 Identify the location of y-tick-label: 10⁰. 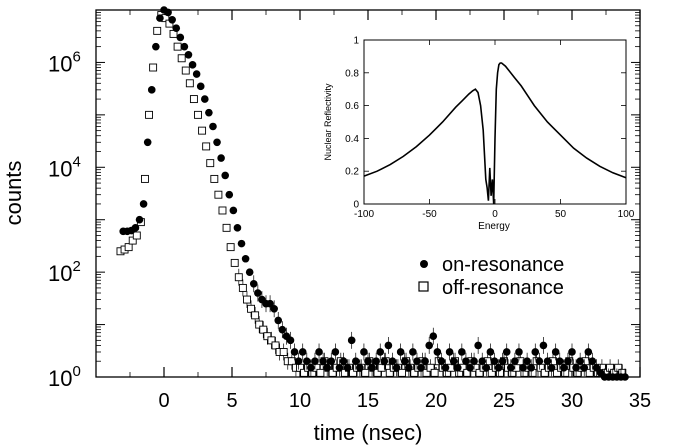
(64, 377).